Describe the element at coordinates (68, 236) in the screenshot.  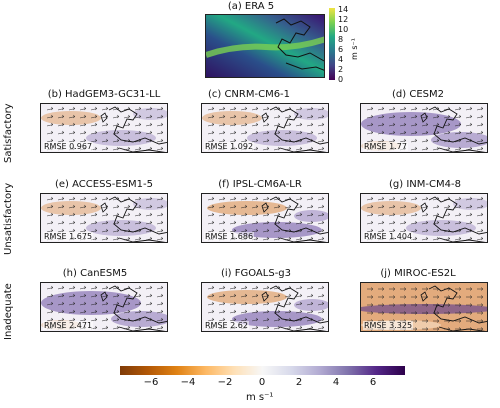
I see `rmse-label: RMSE 1.675` at that location.